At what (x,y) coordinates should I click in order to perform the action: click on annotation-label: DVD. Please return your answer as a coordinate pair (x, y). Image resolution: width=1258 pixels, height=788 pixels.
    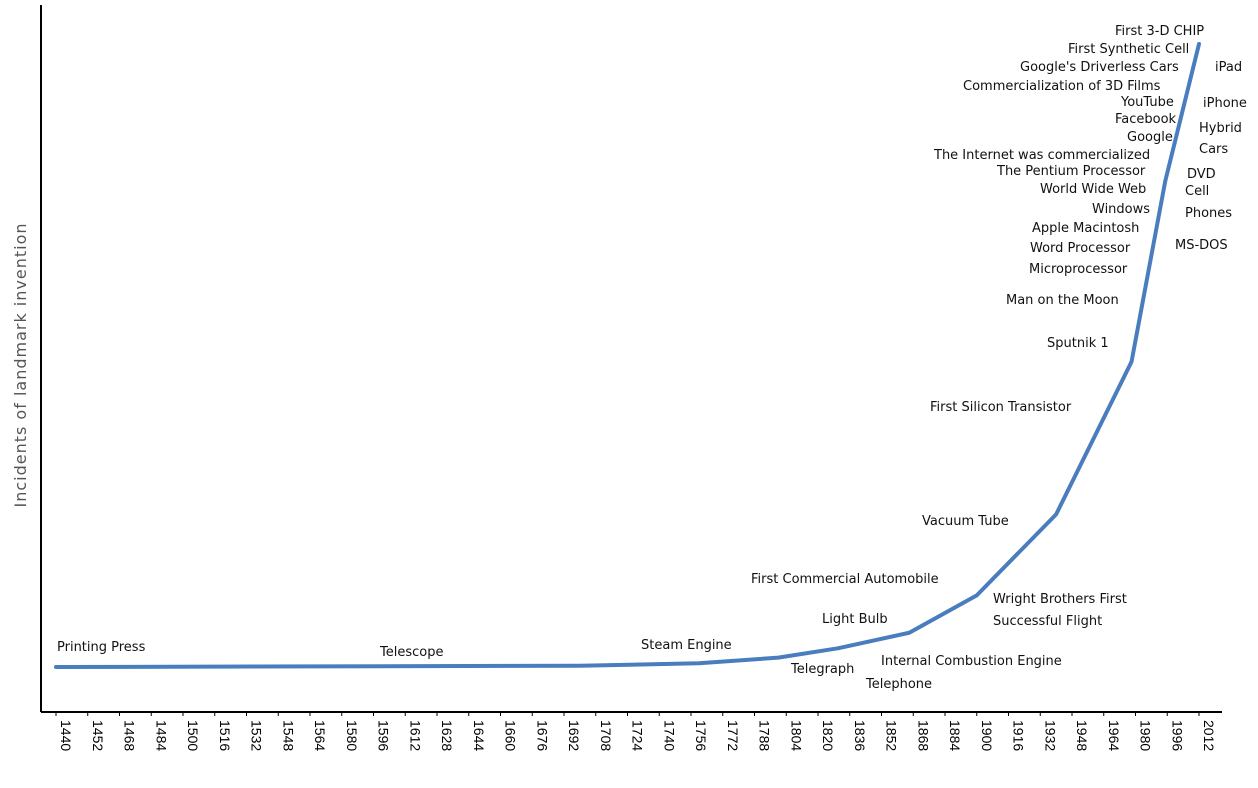
    Looking at the image, I should click on (1201, 174).